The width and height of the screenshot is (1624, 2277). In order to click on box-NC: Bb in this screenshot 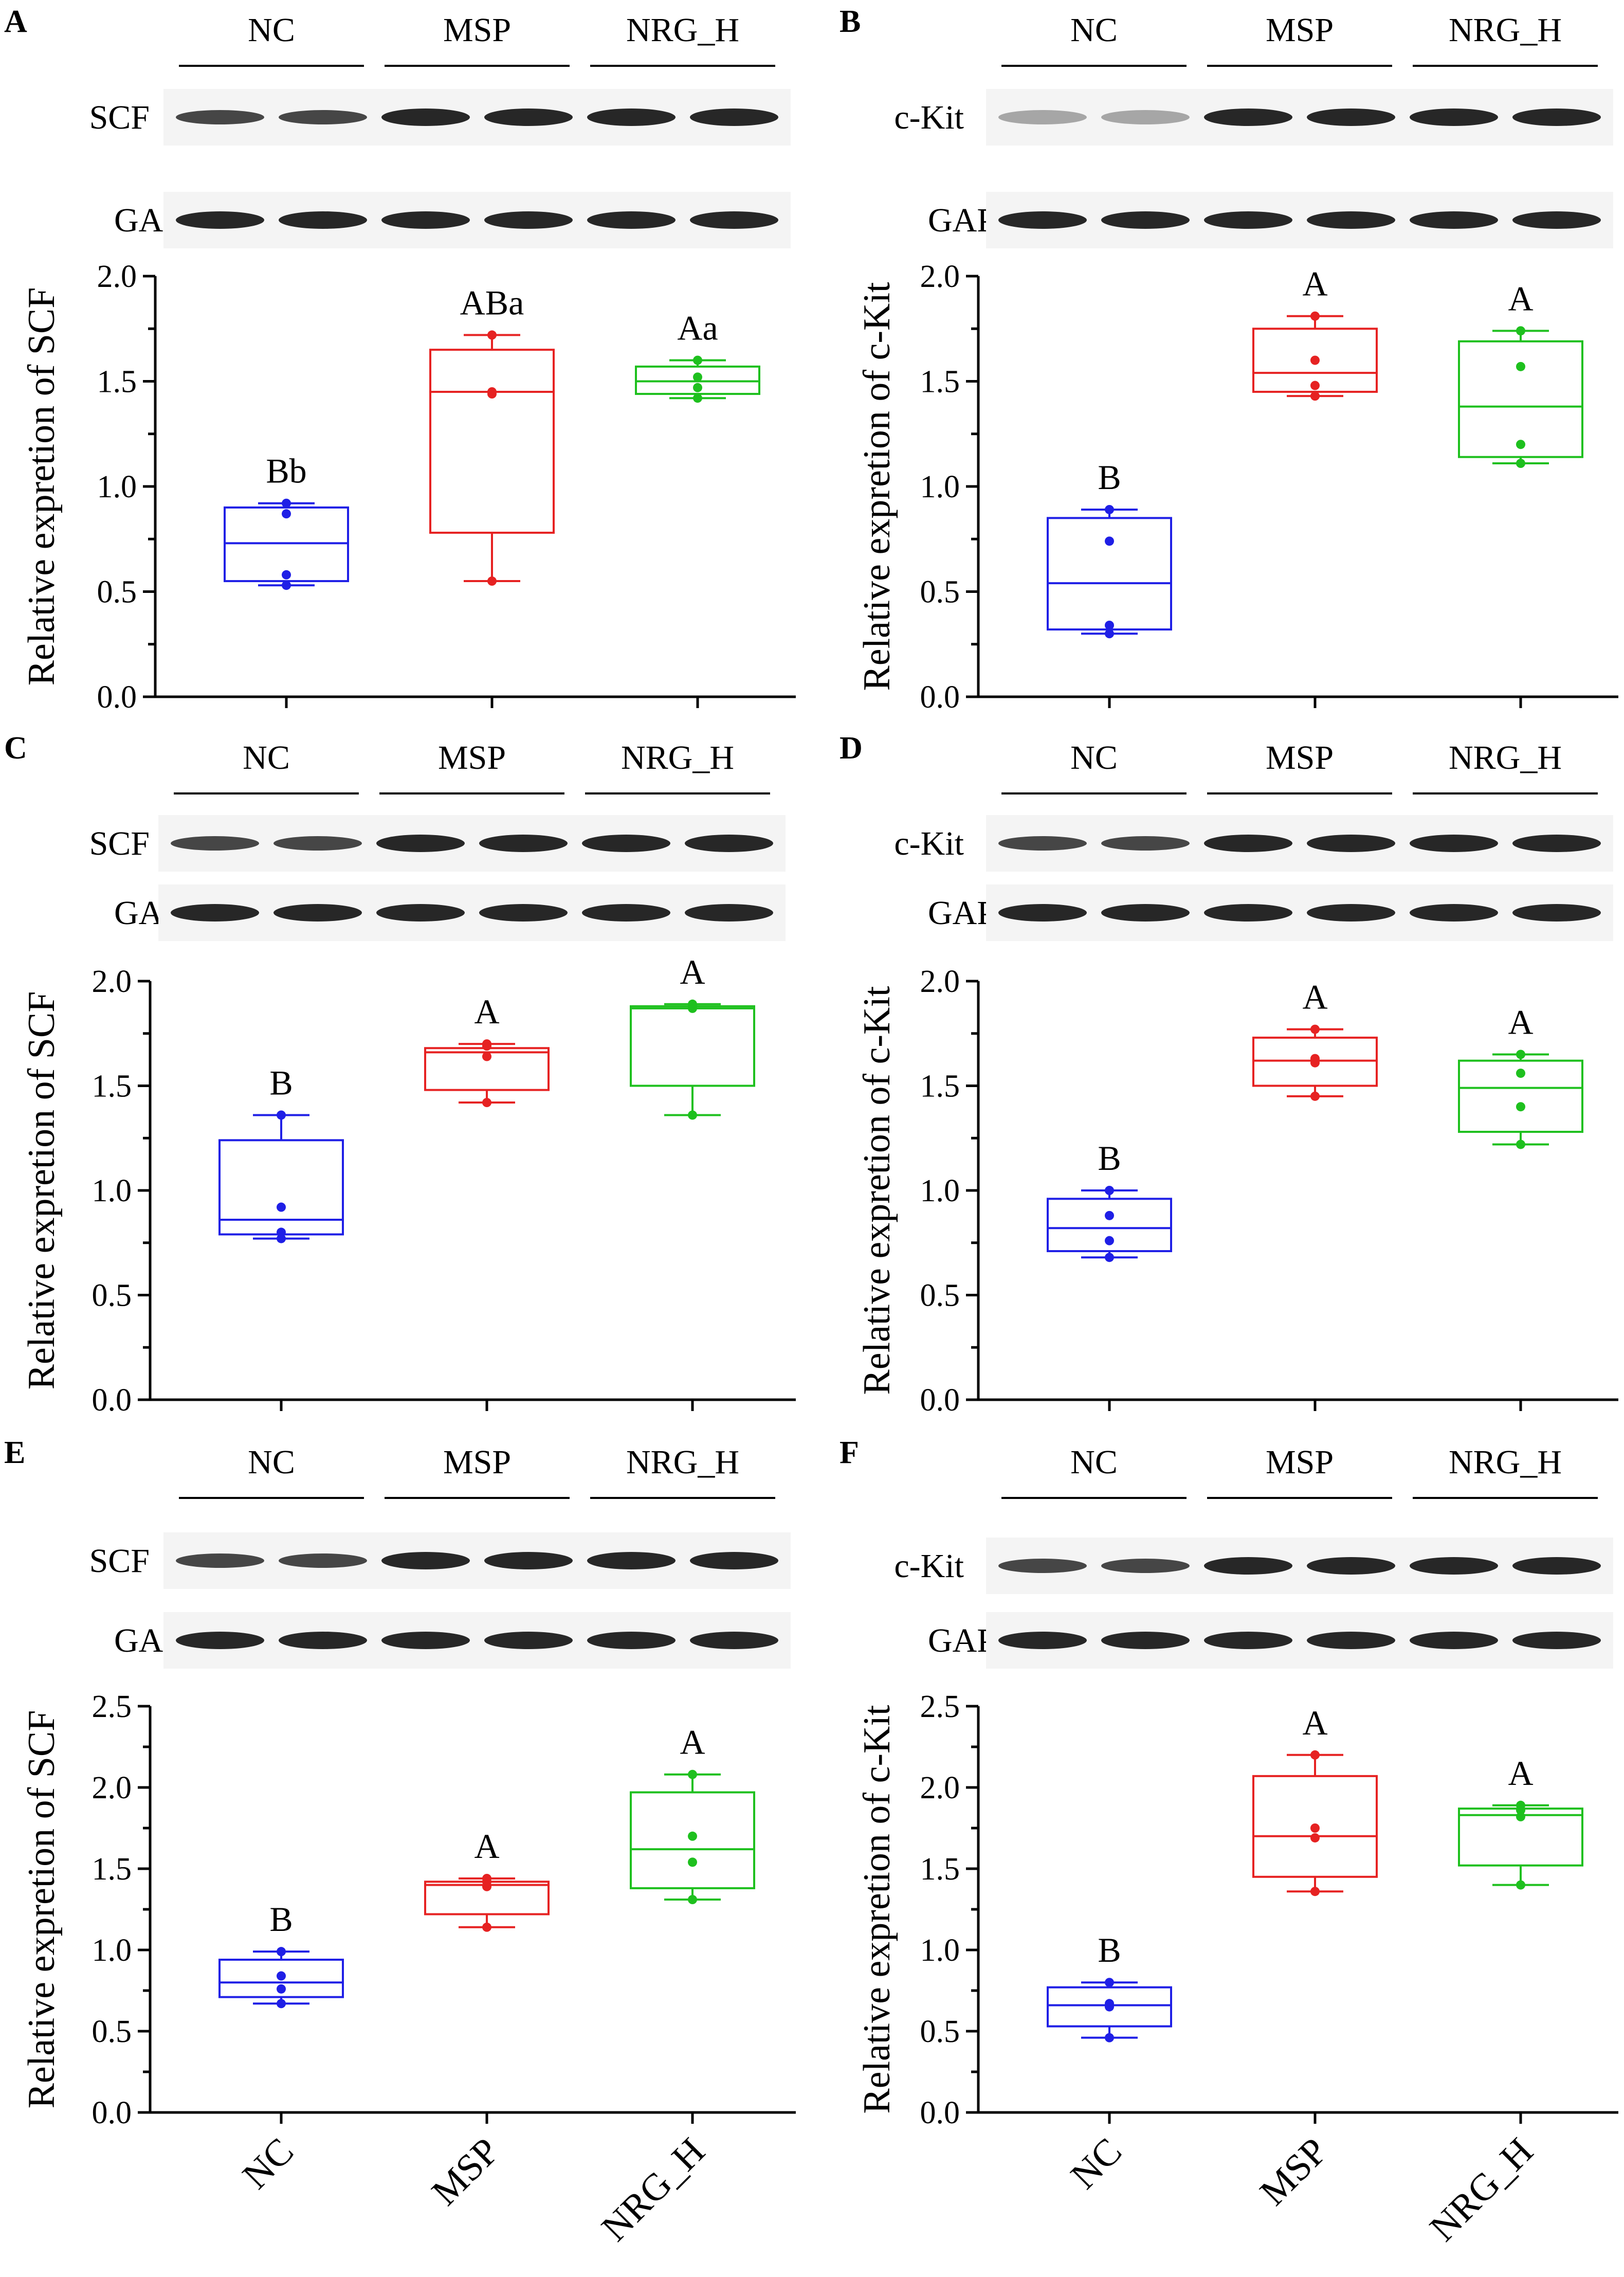, I will do `click(286, 580)`.